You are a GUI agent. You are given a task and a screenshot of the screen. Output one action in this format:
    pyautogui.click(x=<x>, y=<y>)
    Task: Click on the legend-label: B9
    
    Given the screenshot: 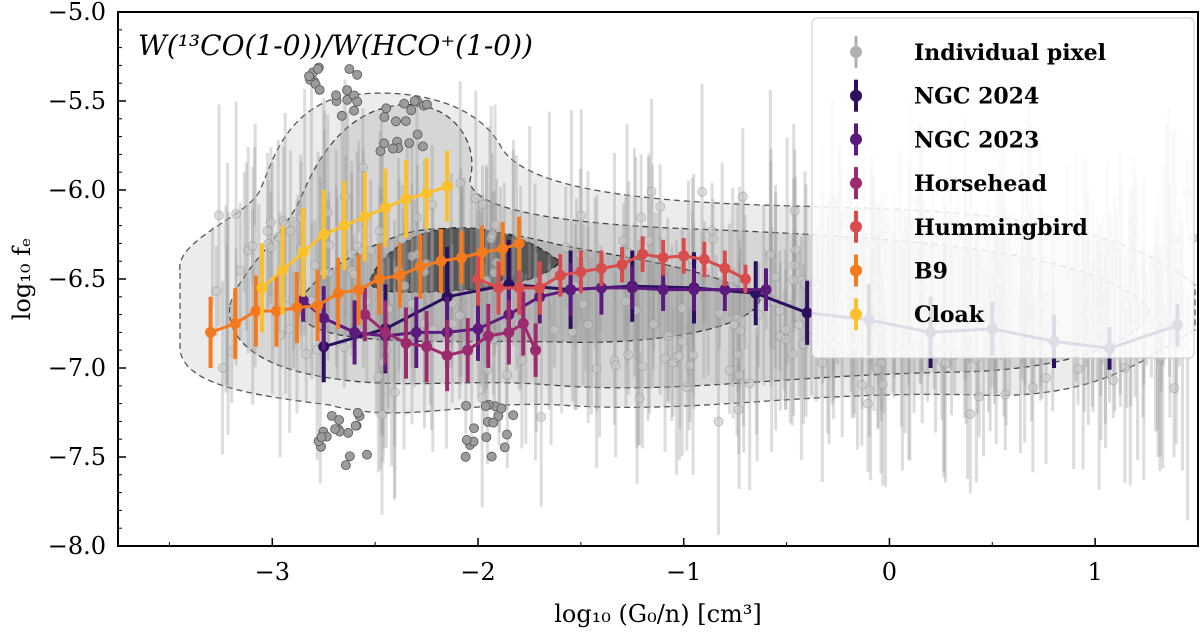 What is the action you would take?
    pyautogui.click(x=931, y=272)
    